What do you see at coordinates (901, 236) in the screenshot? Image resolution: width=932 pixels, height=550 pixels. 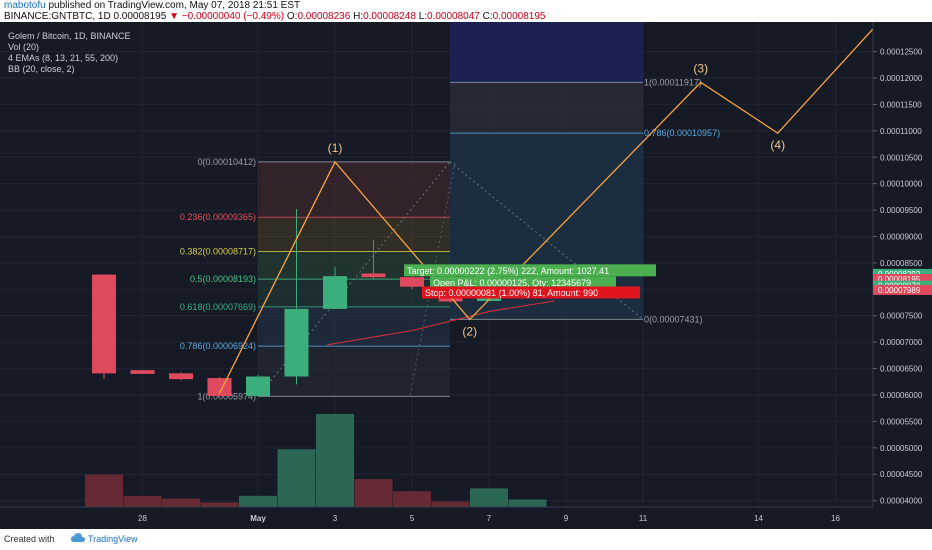 I see `price-tick-label: 0.00009000` at bounding box center [901, 236].